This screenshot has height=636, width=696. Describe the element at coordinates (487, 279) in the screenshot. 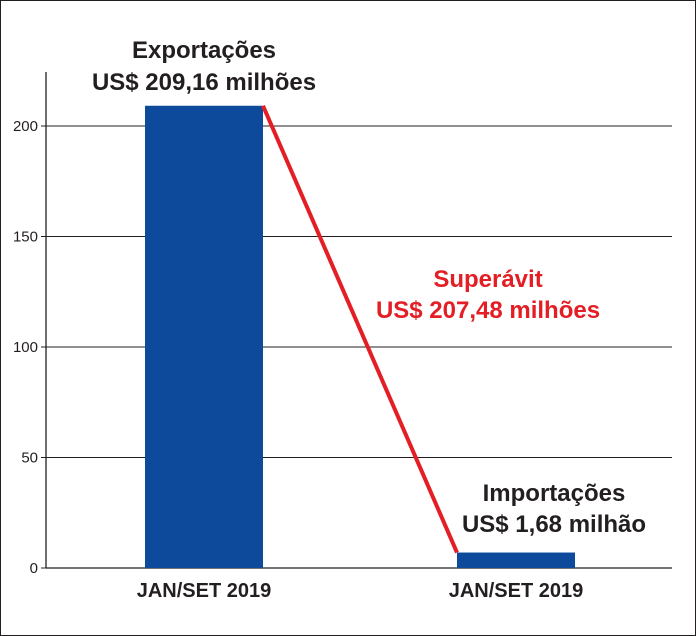

I see `surplus-label-title: Superávit` at that location.